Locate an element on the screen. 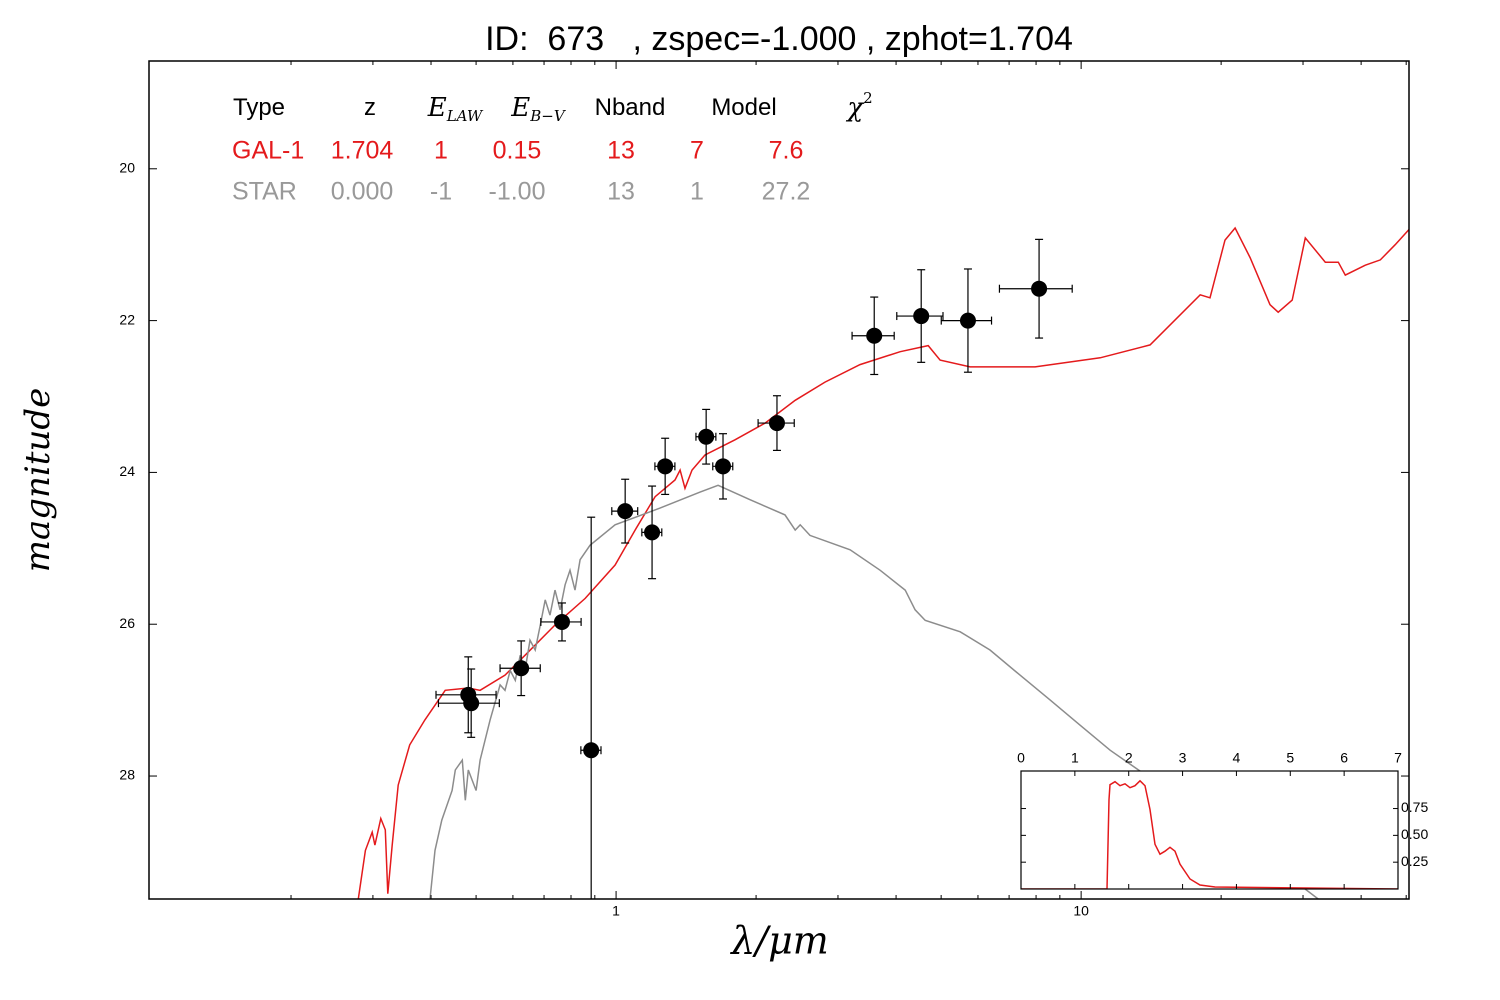  chart-title: ID: 673 , zspec=-1.000 , zphot=1.704 is located at coordinates (779, 39).